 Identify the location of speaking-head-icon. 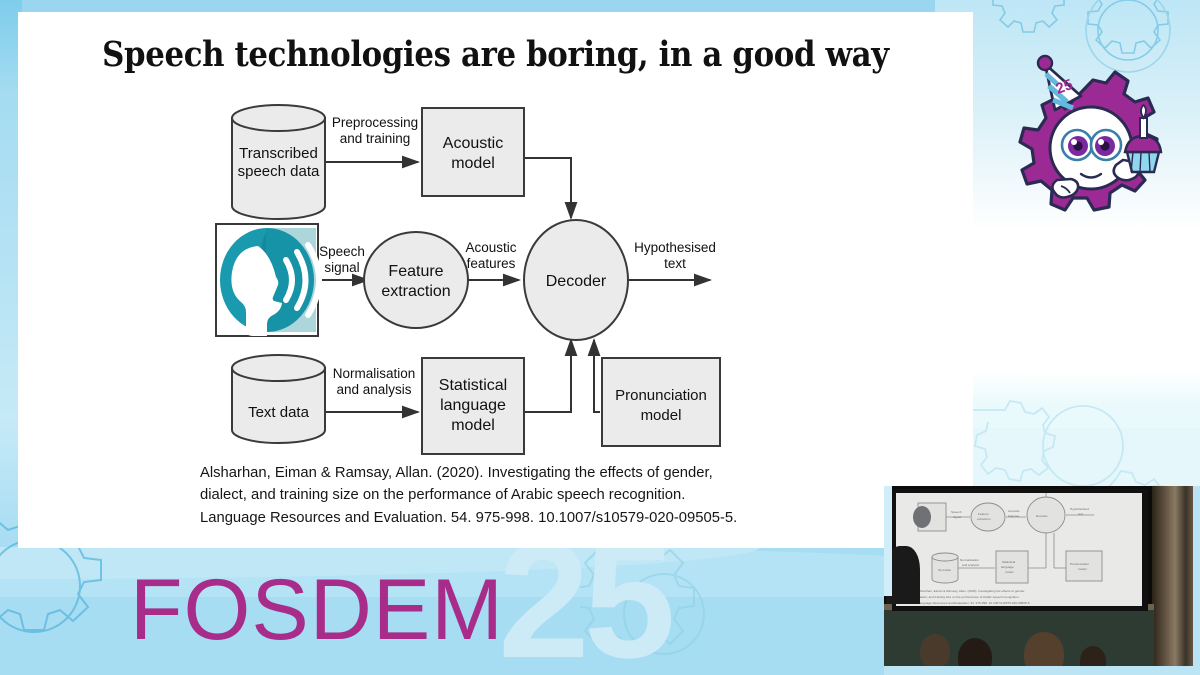
(271, 282).